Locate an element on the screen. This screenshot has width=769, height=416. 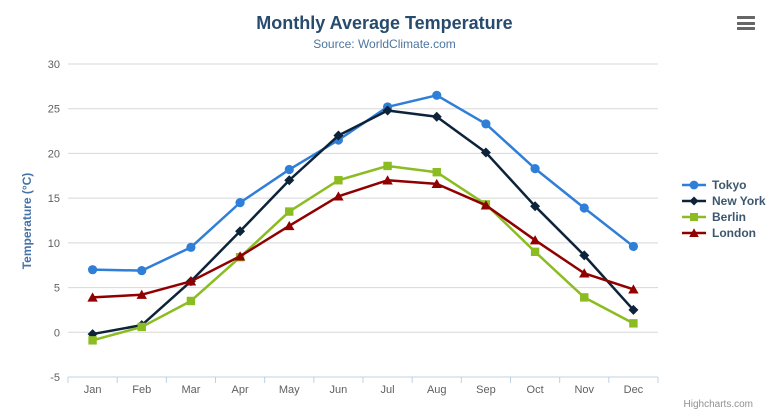
legend-item-new-york: New York is located at coordinates (723, 201).